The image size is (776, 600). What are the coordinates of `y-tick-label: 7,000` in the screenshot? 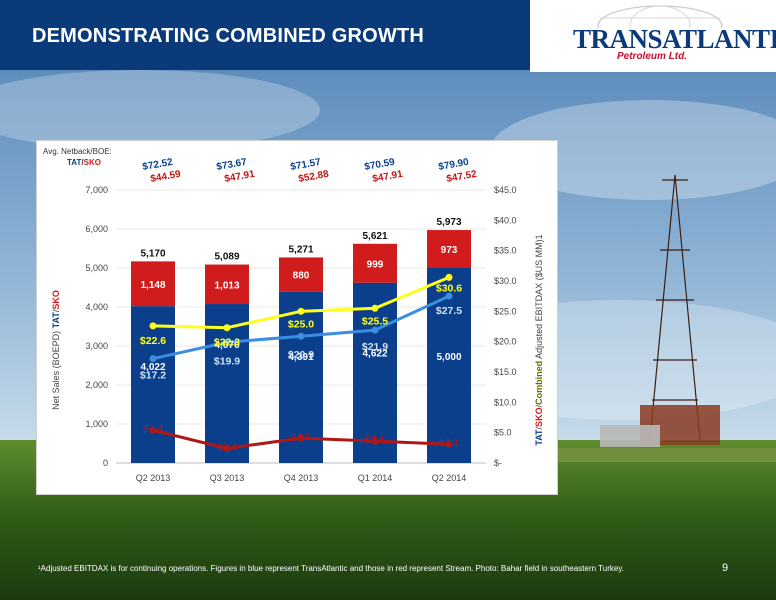 It's located at (96, 190).